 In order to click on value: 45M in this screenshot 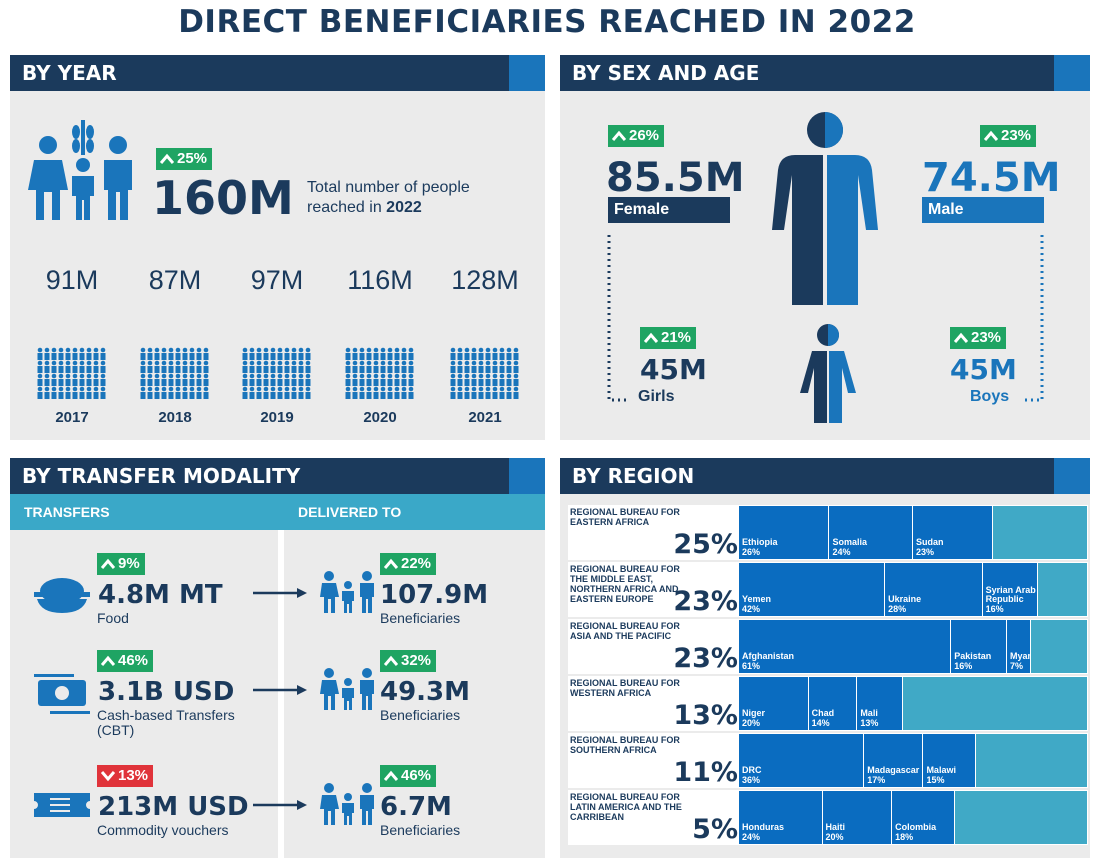, I will do `click(983, 369)`.